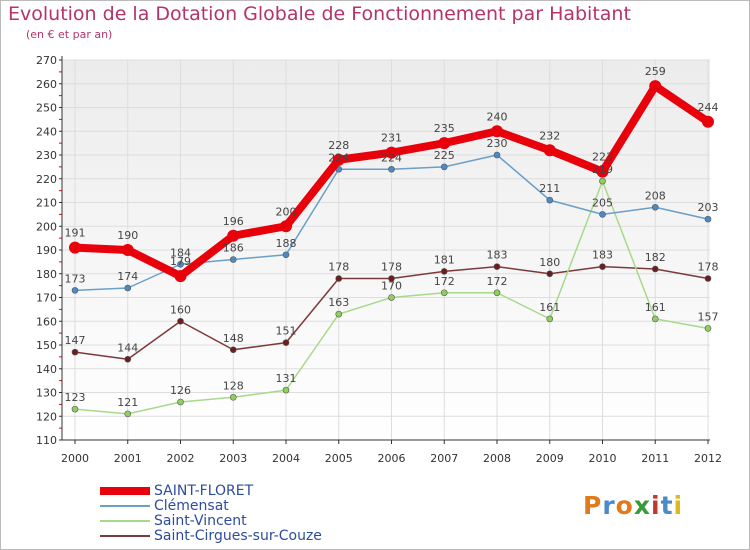 The height and width of the screenshot is (550, 750). Describe the element at coordinates (497, 458) in the screenshot. I see `x-tick-label: 2008` at that location.